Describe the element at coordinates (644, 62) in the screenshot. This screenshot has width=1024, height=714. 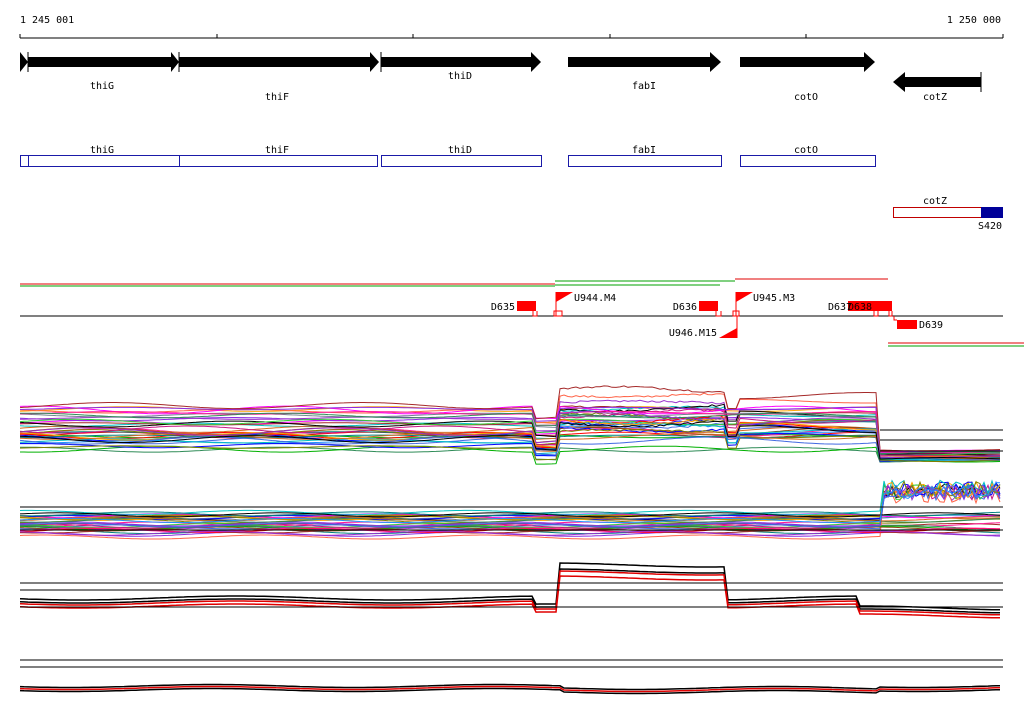
I see `gene-arrow-fabI` at that location.